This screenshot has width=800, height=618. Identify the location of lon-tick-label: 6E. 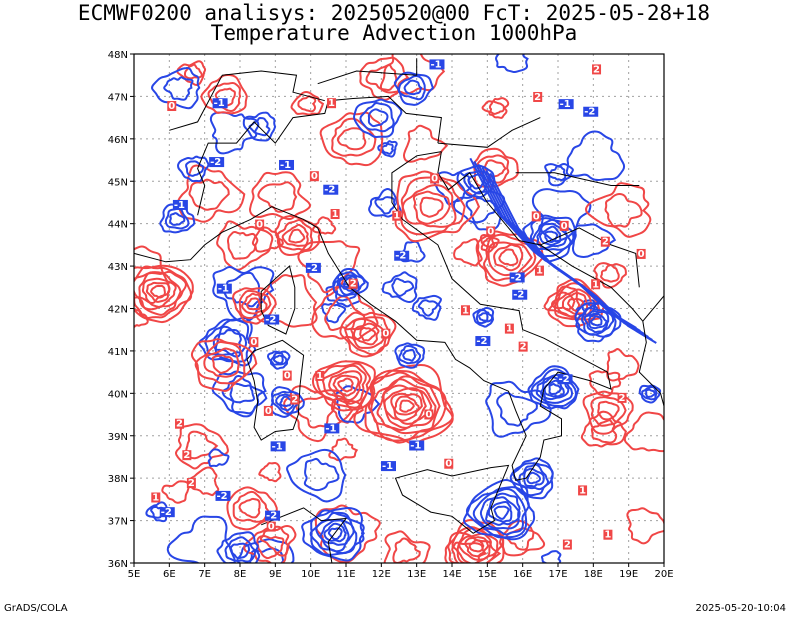
(169, 574).